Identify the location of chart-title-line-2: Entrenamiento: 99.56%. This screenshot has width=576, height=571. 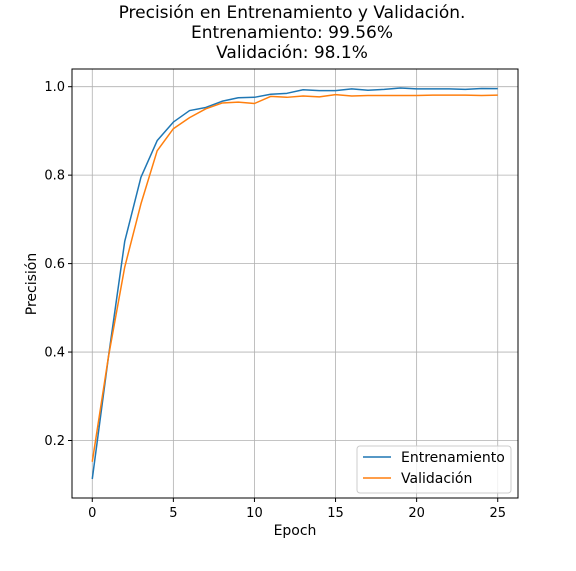
(292, 33).